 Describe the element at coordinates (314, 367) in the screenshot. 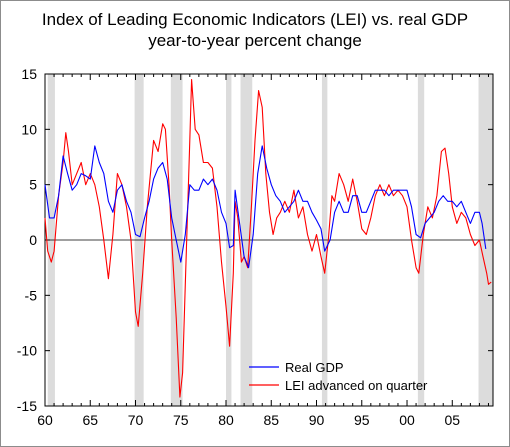

I see `legend-label-real-gdp: Real GDP` at that location.